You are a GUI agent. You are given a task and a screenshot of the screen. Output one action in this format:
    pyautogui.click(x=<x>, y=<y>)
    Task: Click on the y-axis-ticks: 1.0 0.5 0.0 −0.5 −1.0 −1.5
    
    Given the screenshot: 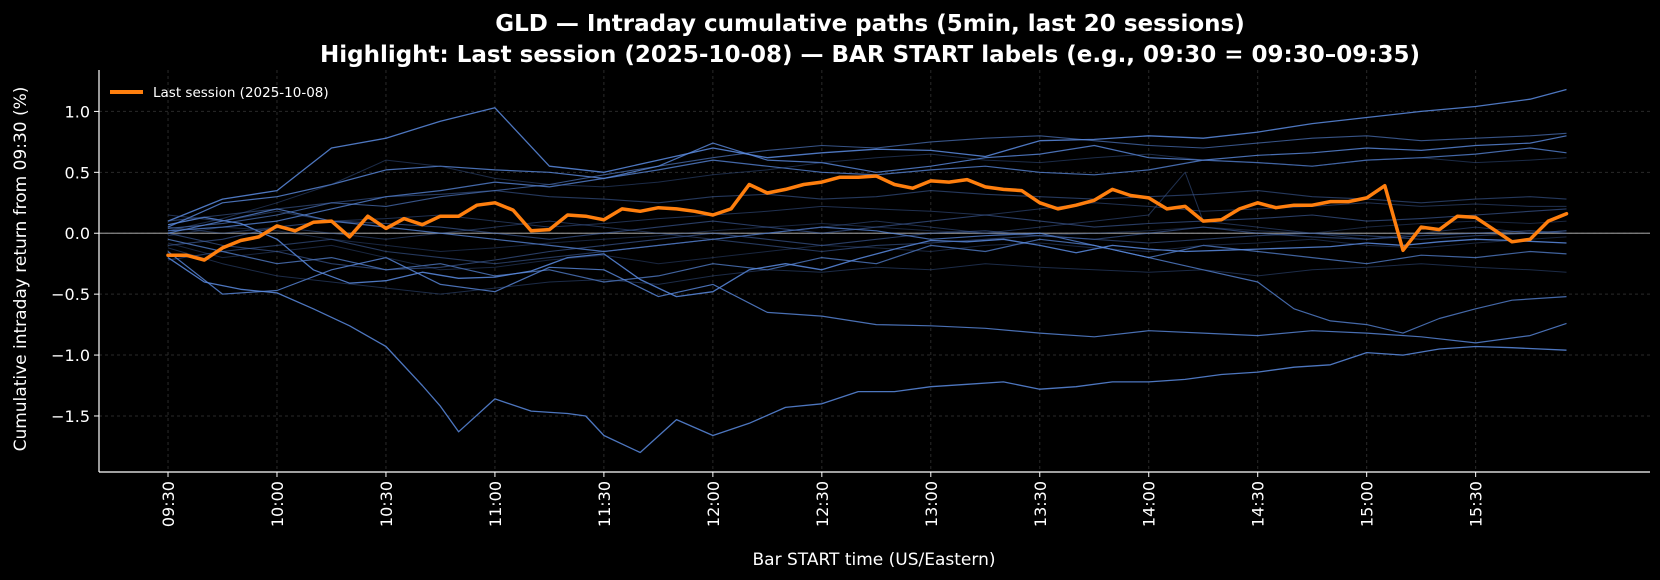 What is the action you would take?
    pyautogui.click(x=75, y=264)
    